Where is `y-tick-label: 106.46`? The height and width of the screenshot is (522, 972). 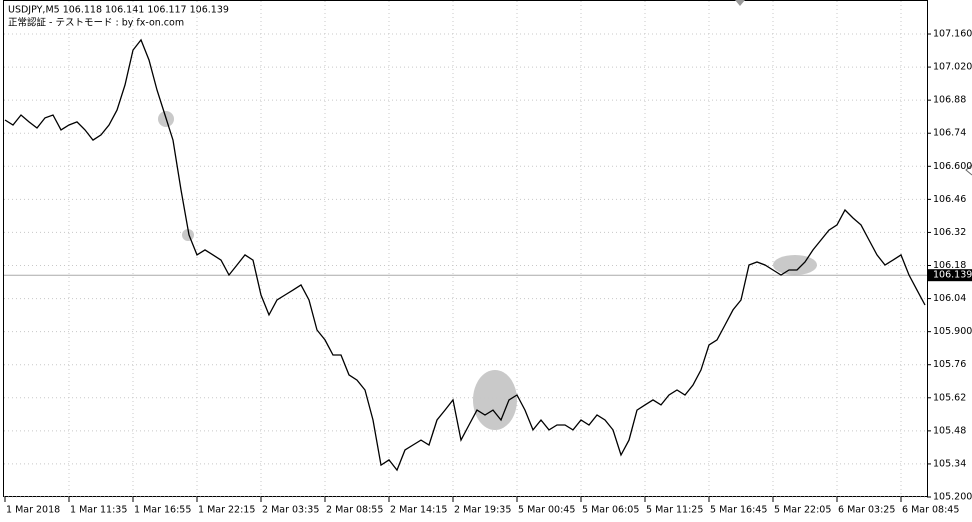 y-tick-label: 106.46 is located at coordinates (949, 199).